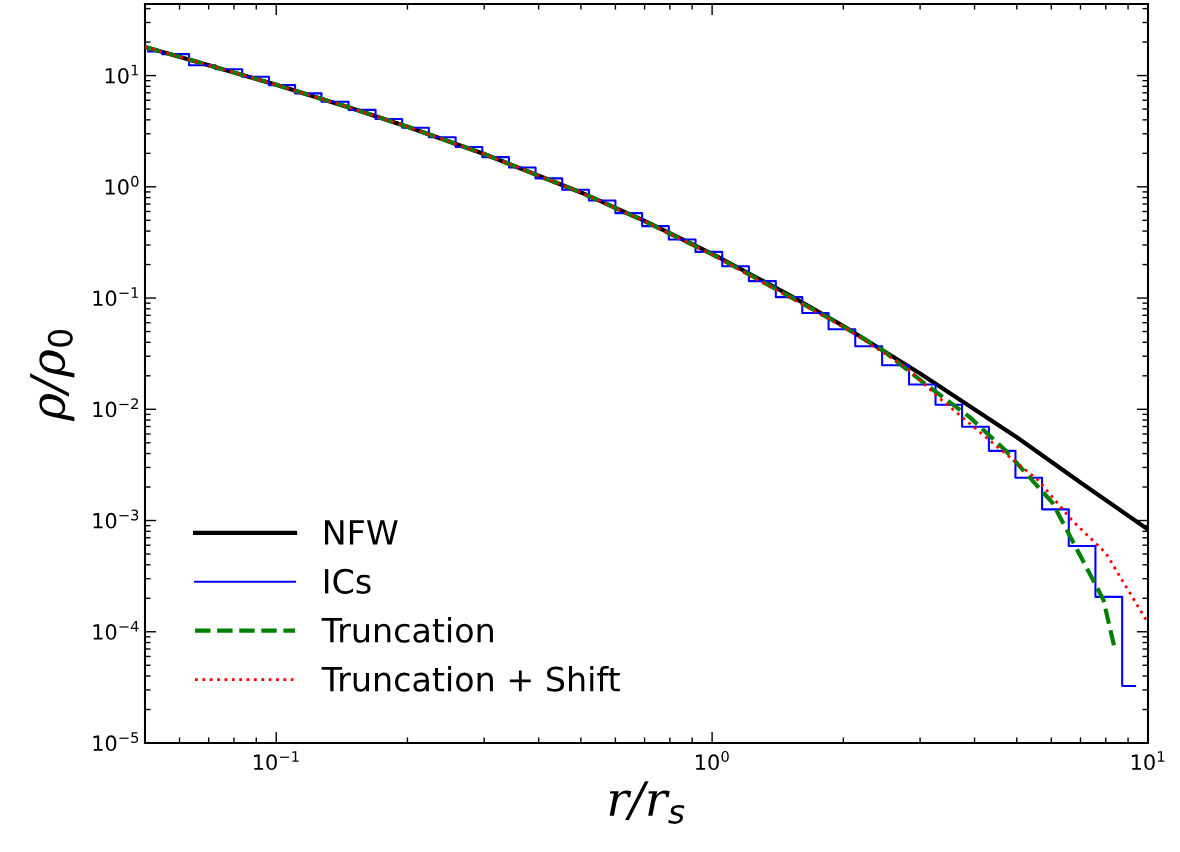 The width and height of the screenshot is (1180, 852). I want to click on x-tick-label: 10$^{1}$, so click(1148, 761).